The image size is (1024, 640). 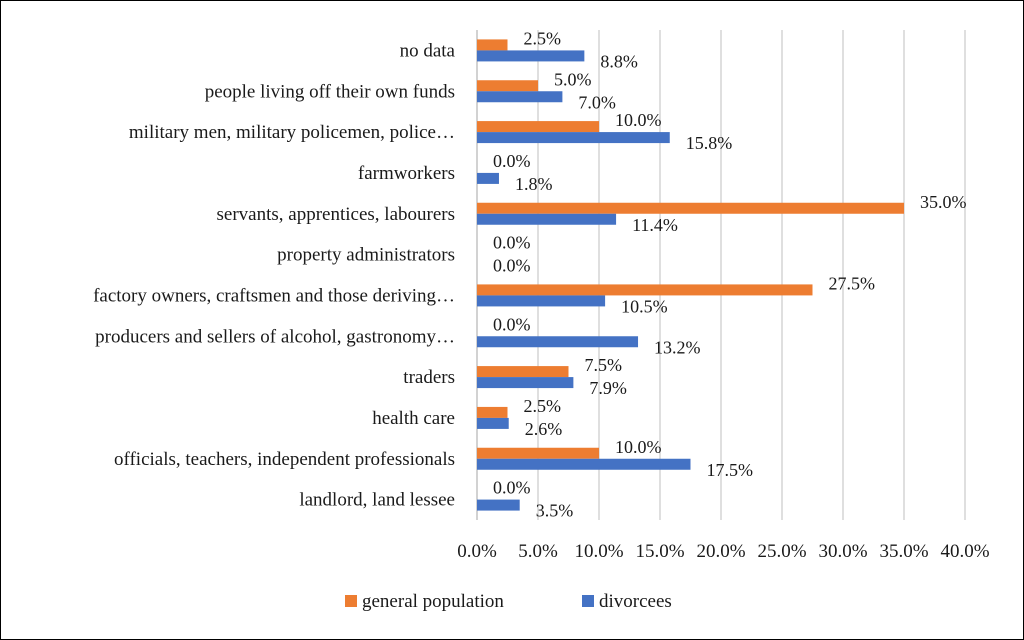 What do you see at coordinates (428, 50) in the screenshot?
I see `category-label: no data` at bounding box center [428, 50].